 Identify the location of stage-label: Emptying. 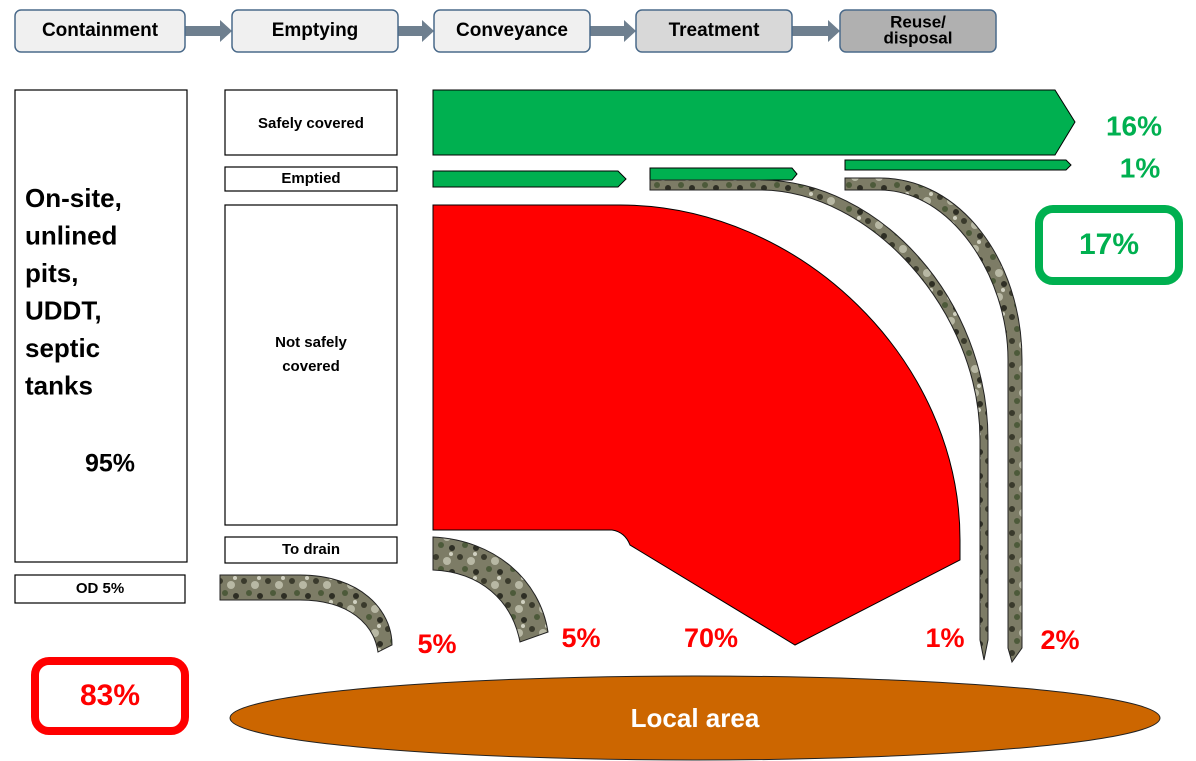
(315, 30).